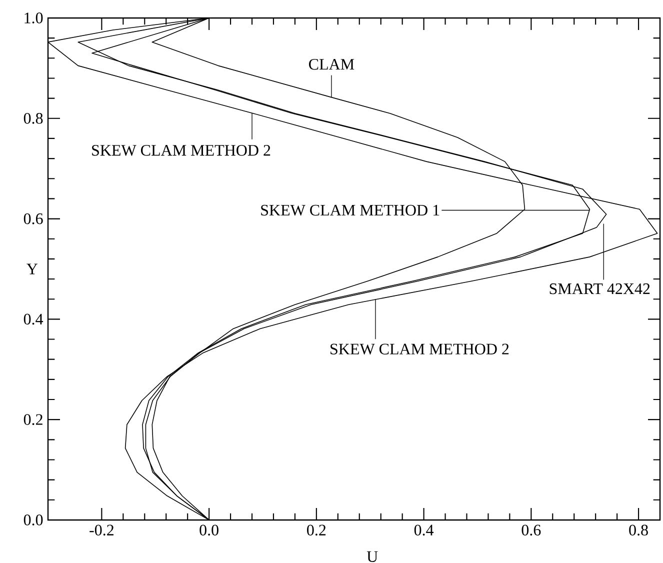 Image resolution: width=663 pixels, height=563 pixels. I want to click on y-tick-label: 1.0, so click(33, 18).